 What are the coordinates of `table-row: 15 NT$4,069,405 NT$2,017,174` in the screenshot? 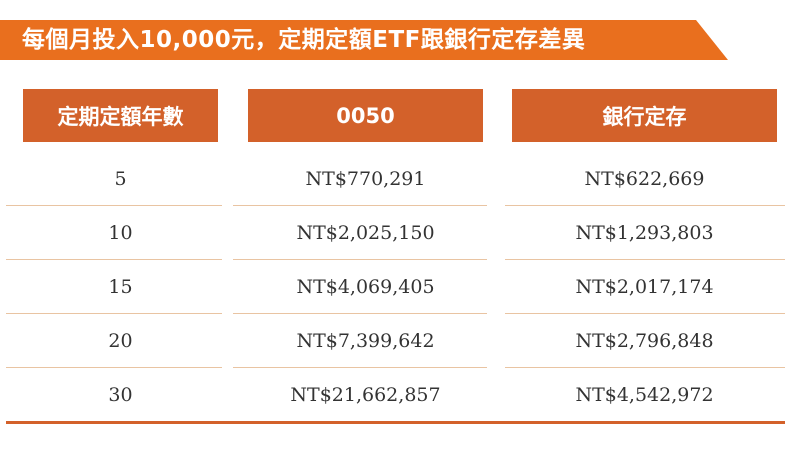 It's located at (400, 287).